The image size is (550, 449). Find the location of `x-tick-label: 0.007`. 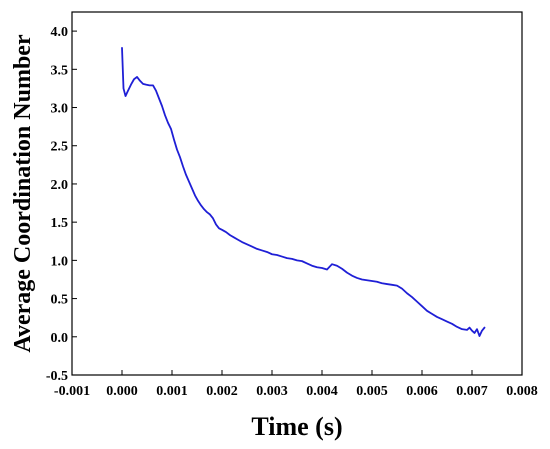

x-tick-label: 0.007 is located at coordinates (472, 391).